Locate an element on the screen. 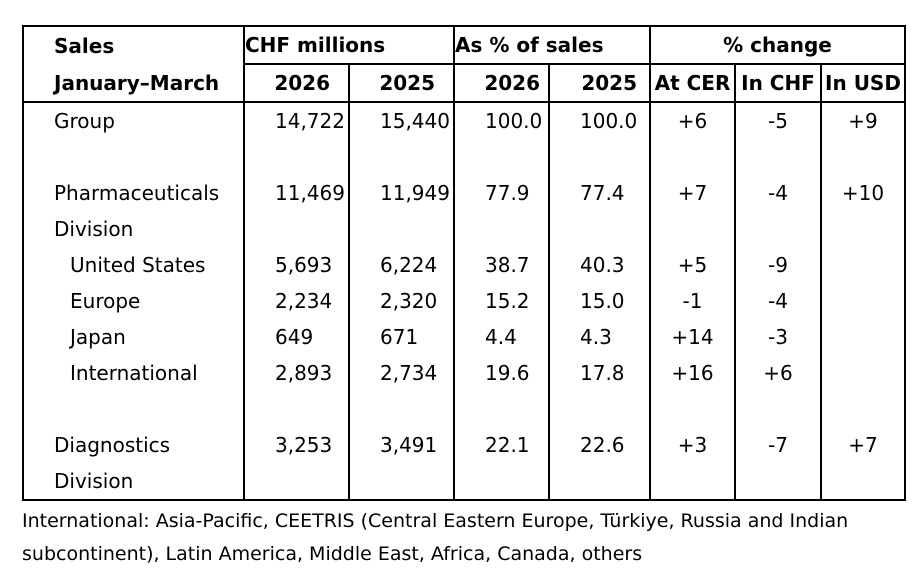  table-row: Diagnostics 3,253 3,491 22.1 22.6 +3 -7 +7 is located at coordinates (464, 445).